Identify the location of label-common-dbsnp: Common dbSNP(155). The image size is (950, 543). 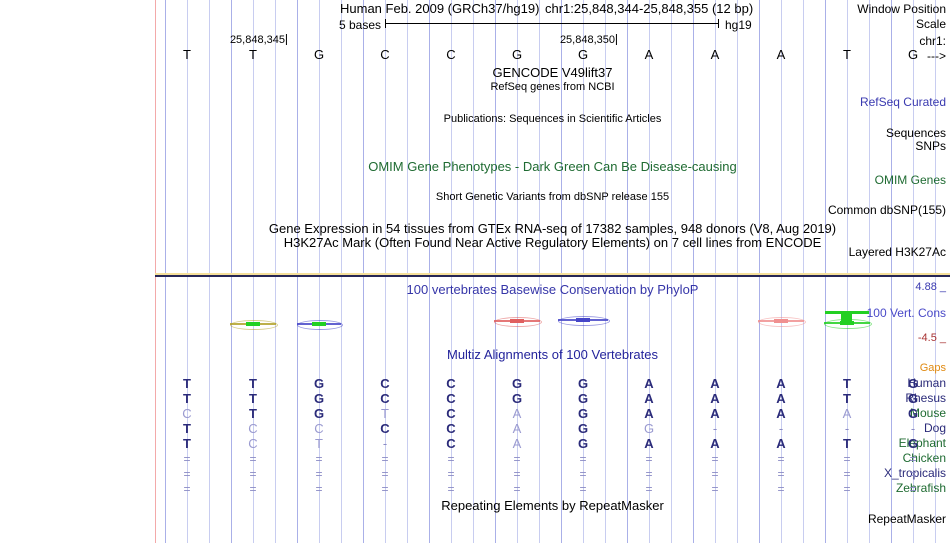
(886, 210).